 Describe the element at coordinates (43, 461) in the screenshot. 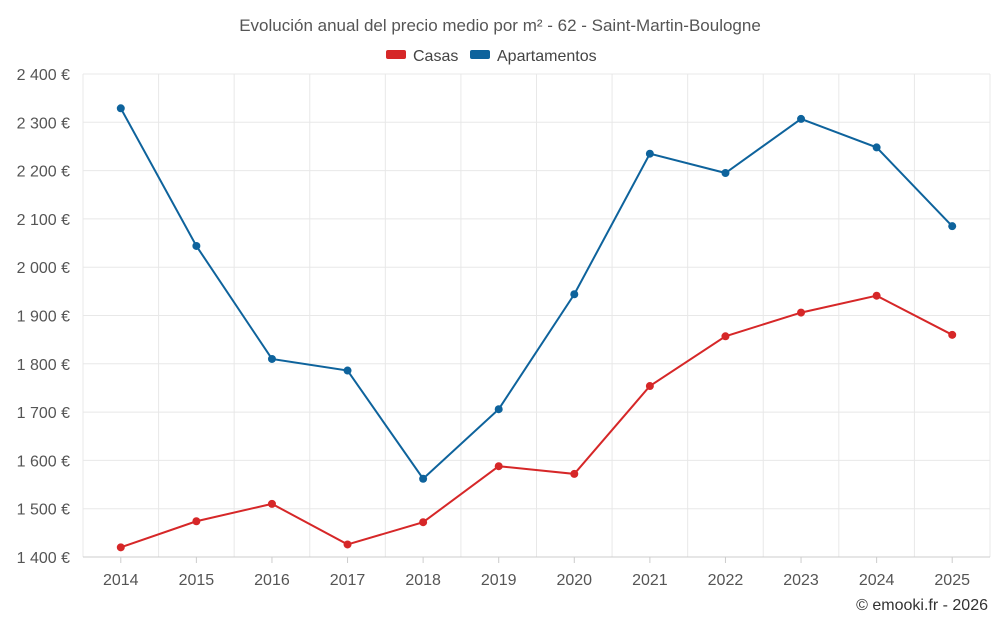

I see `y-tick-label: 1 600 €` at that location.